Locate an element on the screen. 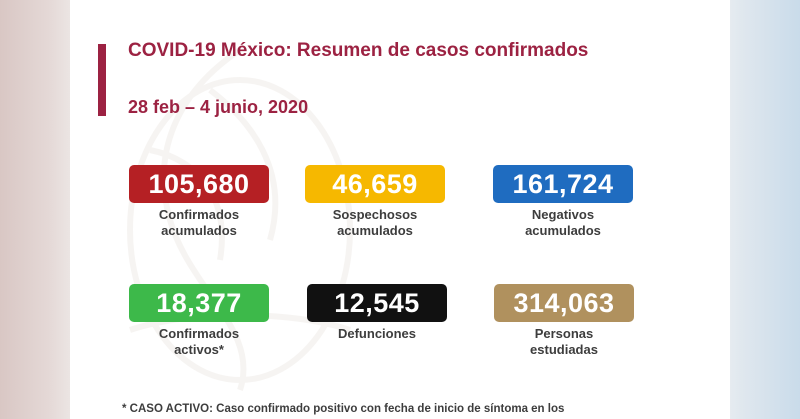  stat-label: Confirmados acumulados is located at coordinates (199, 222).